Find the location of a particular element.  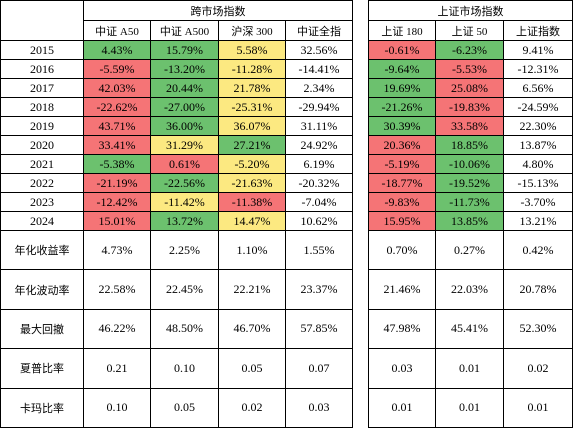

table-cell: 15.79% is located at coordinates (184, 50).